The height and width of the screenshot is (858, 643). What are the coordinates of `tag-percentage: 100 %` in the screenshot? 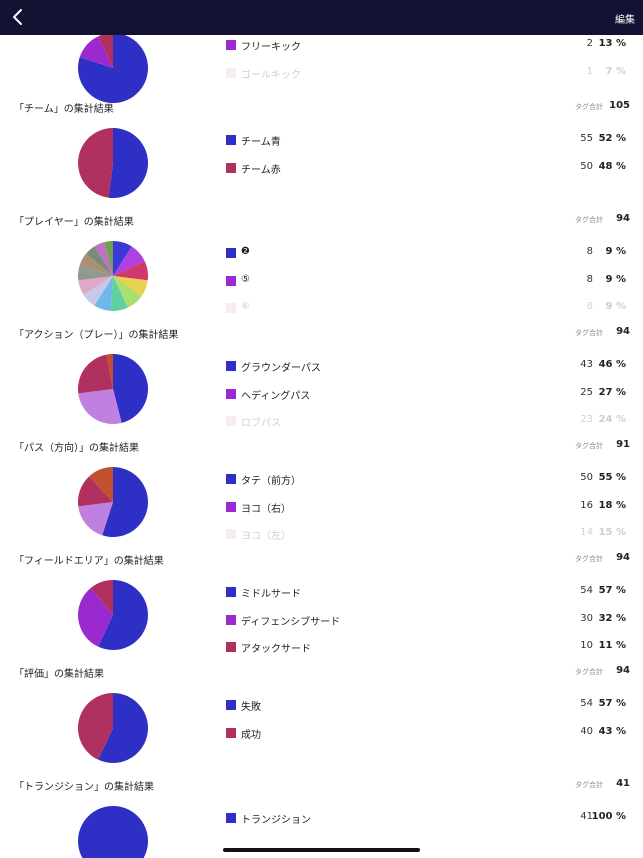 It's located at (608, 816).